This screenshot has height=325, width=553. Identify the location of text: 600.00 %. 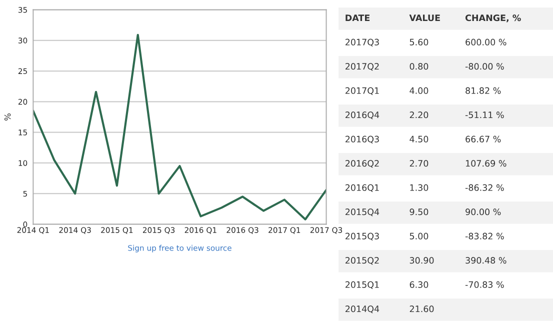
(486, 42).